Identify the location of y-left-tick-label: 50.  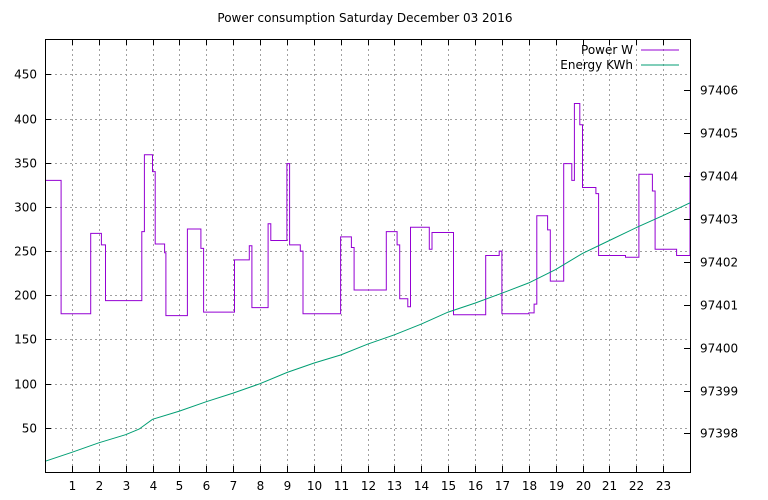
(29, 429).